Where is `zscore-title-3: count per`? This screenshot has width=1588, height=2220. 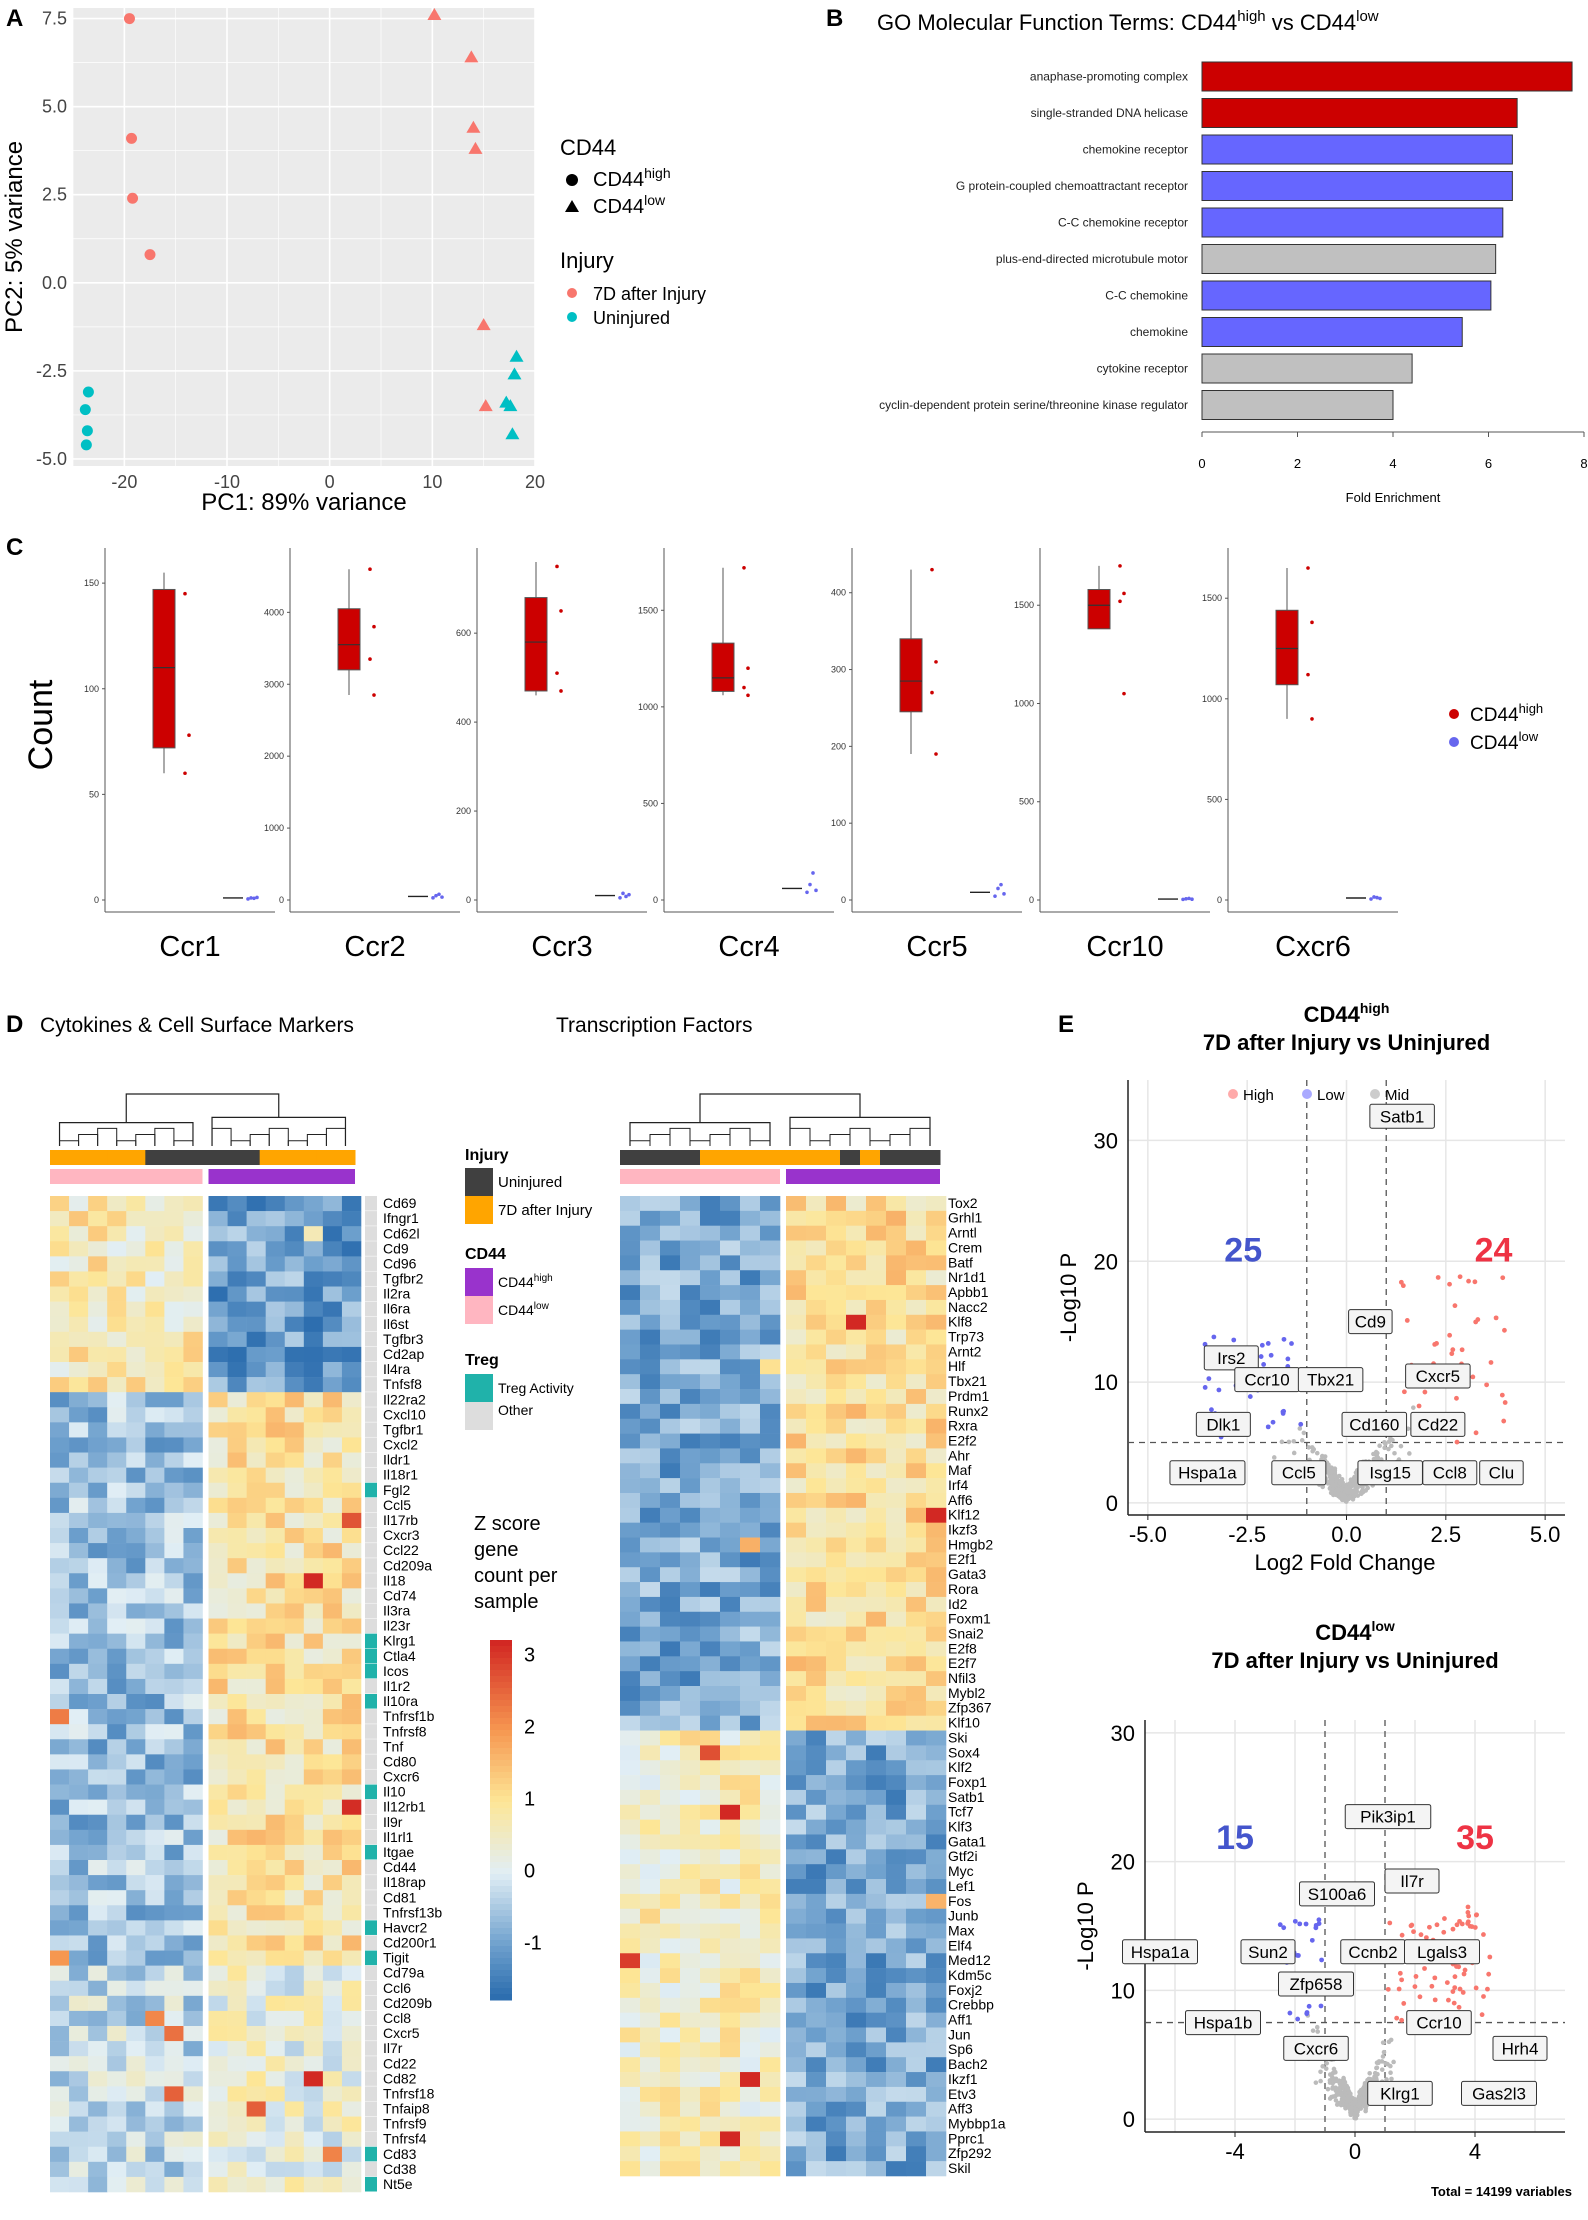 zscore-title-3: count per is located at coordinates (516, 1576).